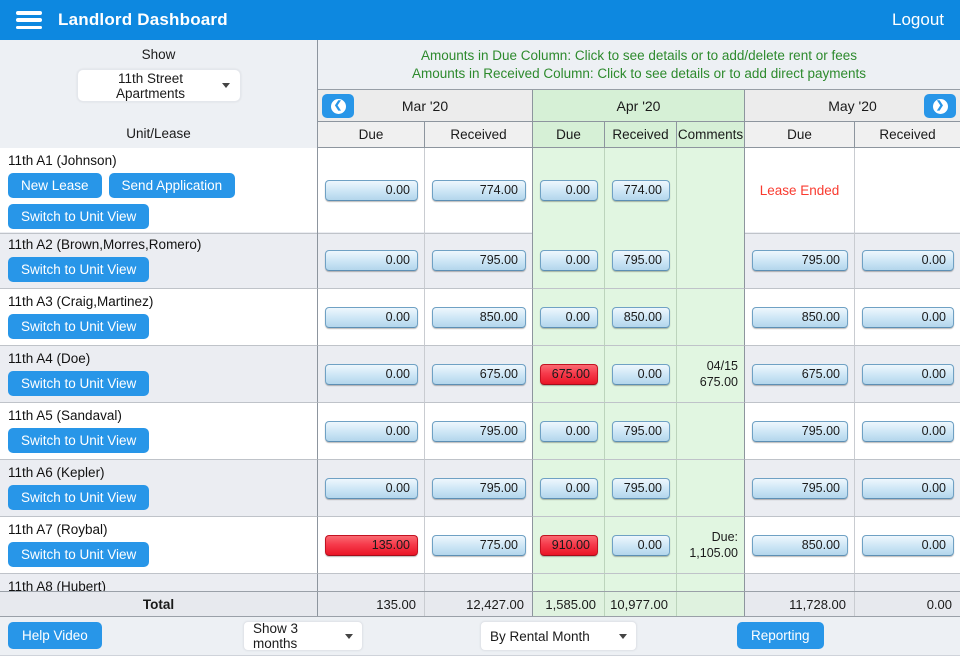 Image resolution: width=960 pixels, height=656 pixels. What do you see at coordinates (276, 636) in the screenshot?
I see `show-months-value: Show 3 months` at bounding box center [276, 636].